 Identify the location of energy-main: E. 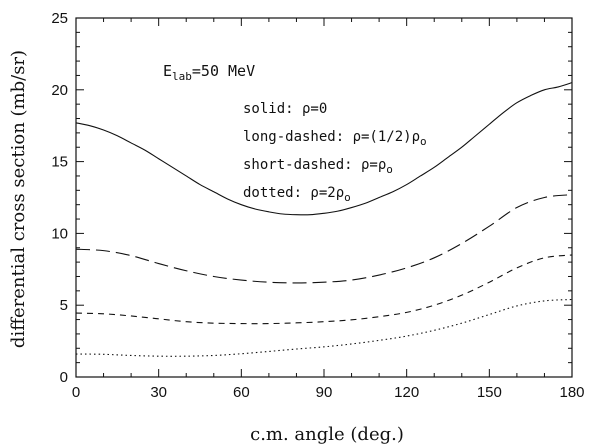
(167, 71).